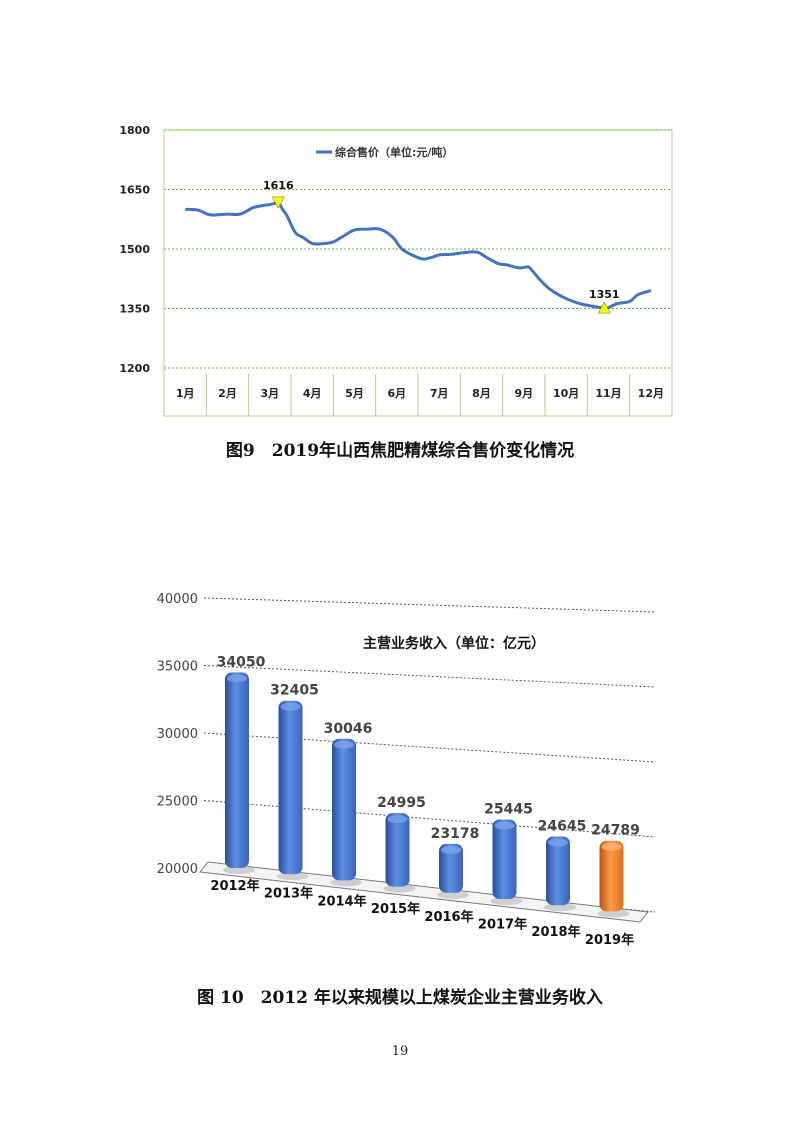 The image size is (800, 1131). I want to click on x-tick-label: 5月, so click(354, 393).